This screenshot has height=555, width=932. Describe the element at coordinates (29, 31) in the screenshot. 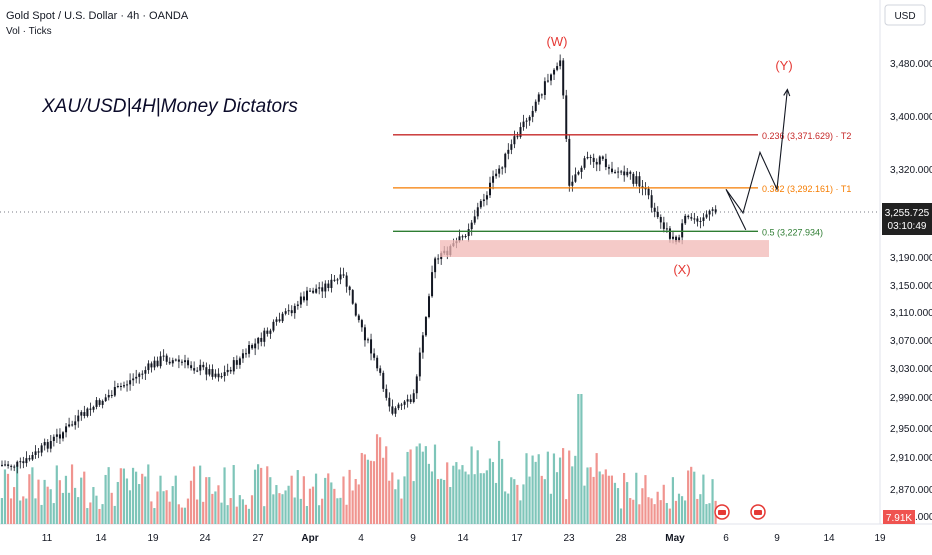

I see `volume-indicator-label: Vol · Ticks` at that location.